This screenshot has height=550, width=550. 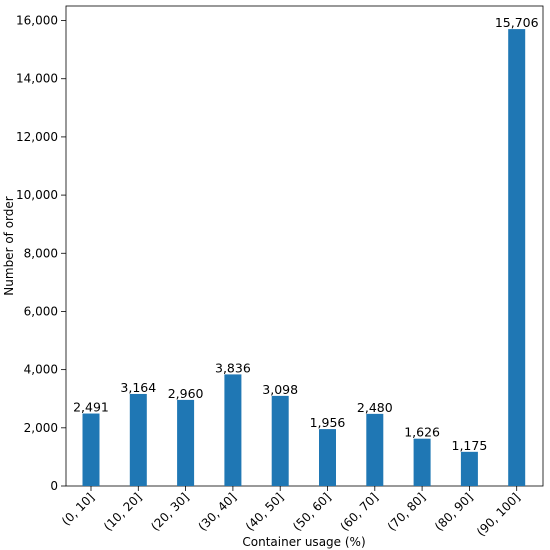 What do you see at coordinates (37, 21) in the screenshot?
I see `y-tick-label: 16,000` at bounding box center [37, 21].